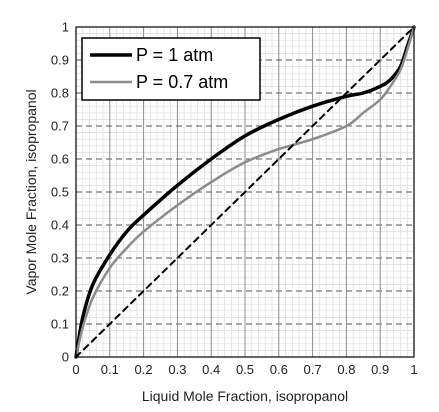 This screenshot has height=412, width=439. I want to click on x-tick-label: 0.6, so click(279, 369).